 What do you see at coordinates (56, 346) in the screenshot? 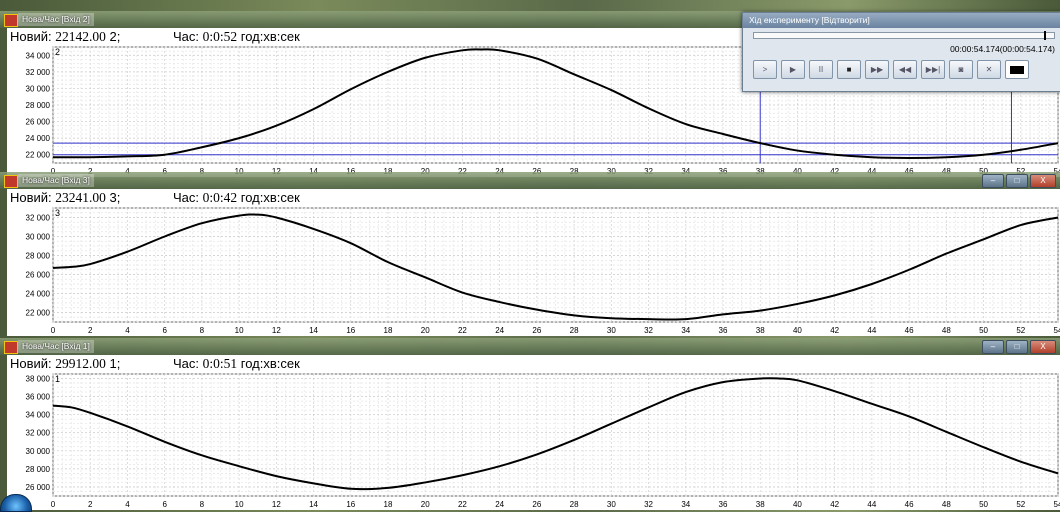
I see `window-title: Нова/Час [Вхід 1]` at bounding box center [56, 346].